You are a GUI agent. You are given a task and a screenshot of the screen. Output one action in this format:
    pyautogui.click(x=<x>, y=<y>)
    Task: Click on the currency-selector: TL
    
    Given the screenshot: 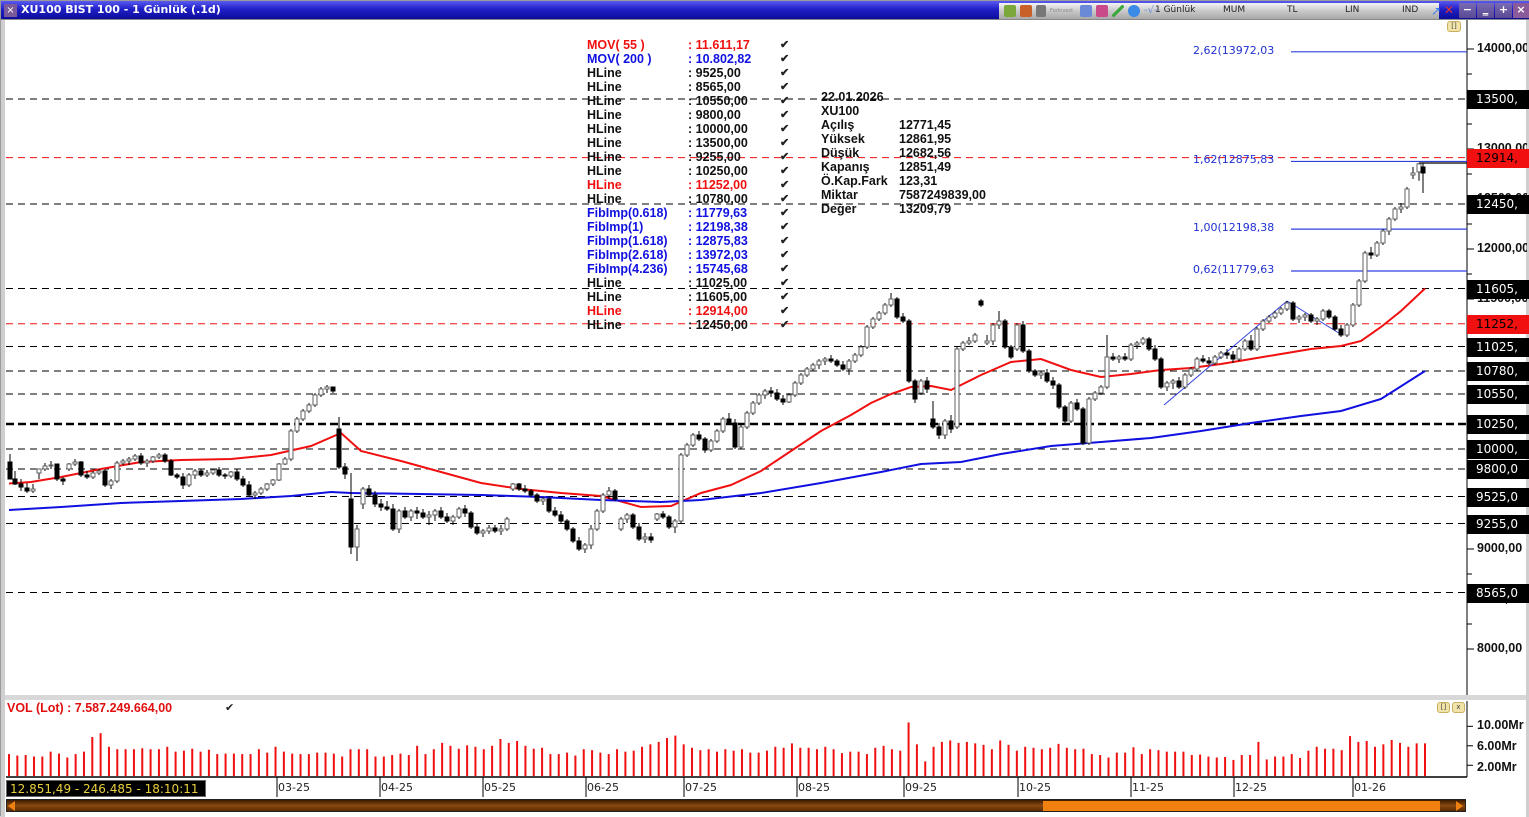 What is the action you would take?
    pyautogui.click(x=1292, y=10)
    